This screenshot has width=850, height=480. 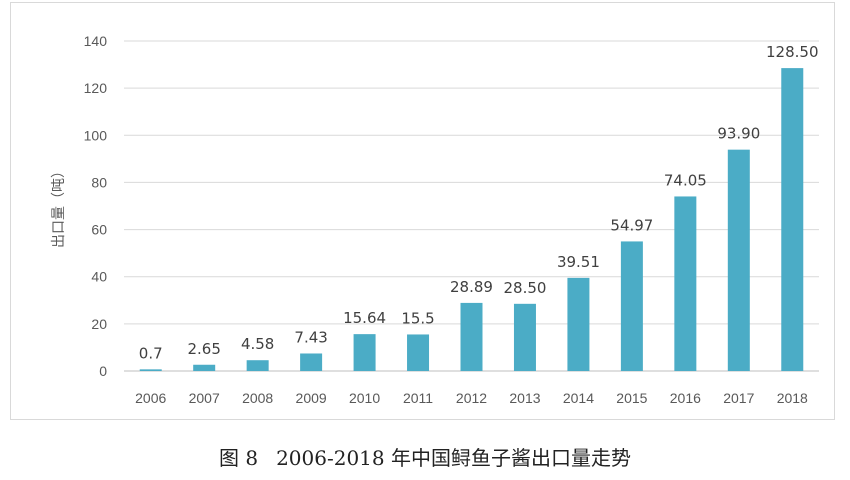 What do you see at coordinates (59, 206) in the screenshot?
I see `y-axis-title: 出口量（吨）` at bounding box center [59, 206].